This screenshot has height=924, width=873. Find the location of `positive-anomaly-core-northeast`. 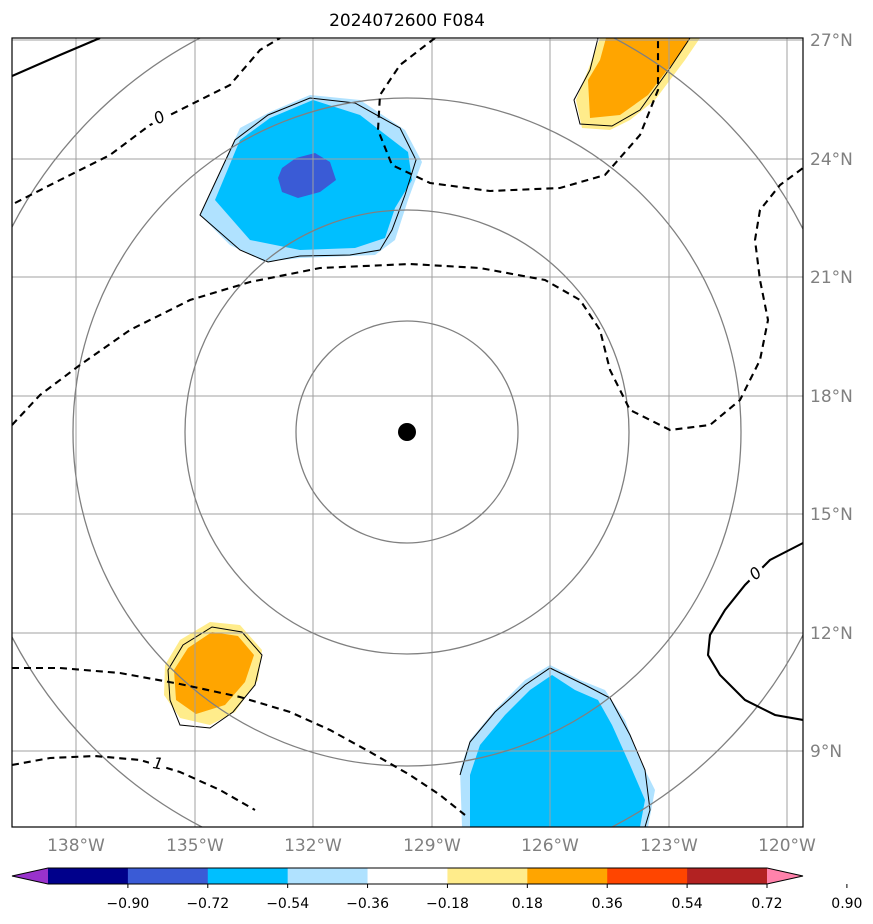

positive-anomaly-core-northeast is located at coordinates (639, 78).